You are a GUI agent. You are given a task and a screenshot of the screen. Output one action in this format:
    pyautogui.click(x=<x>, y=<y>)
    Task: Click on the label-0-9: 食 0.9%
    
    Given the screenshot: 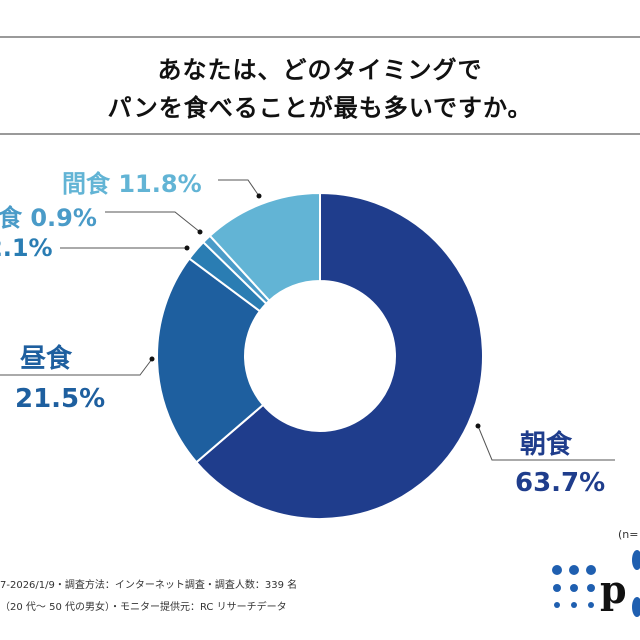 What is the action you would take?
    pyautogui.click(x=48, y=218)
    